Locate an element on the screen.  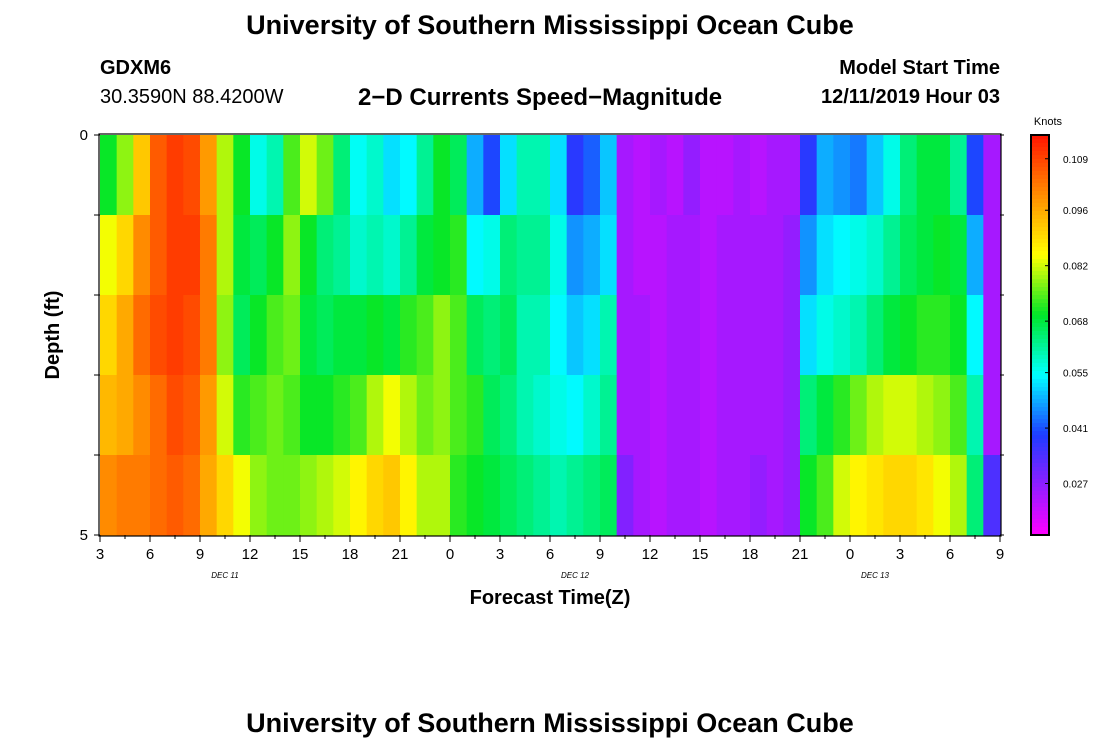
colorbar-tick-label: 0.068 is located at coordinates (1075, 322).